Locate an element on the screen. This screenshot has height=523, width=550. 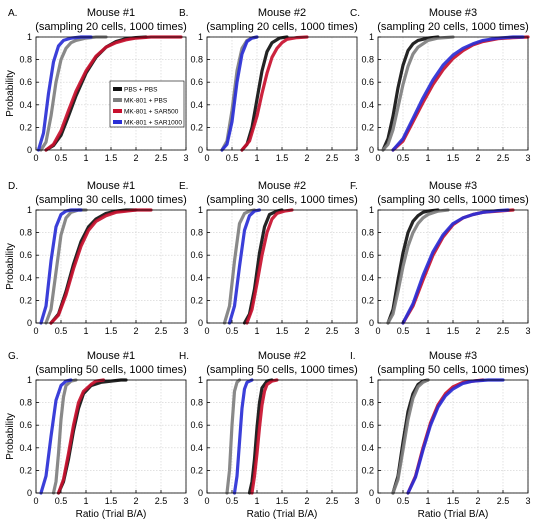
panel-letter: C. is located at coordinates (355, 13).